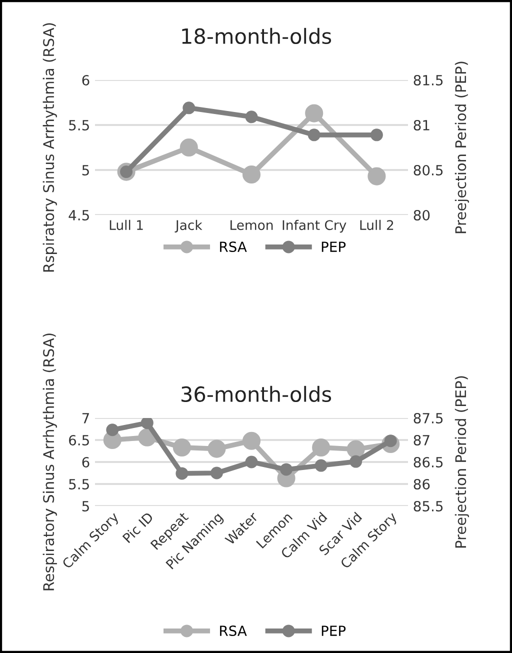 This screenshot has height=653, width=512. What do you see at coordinates (49, 462) in the screenshot?
I see `y-axis-title: Respiratory Sinus Arrhythmia (RSA)` at bounding box center [49, 462].